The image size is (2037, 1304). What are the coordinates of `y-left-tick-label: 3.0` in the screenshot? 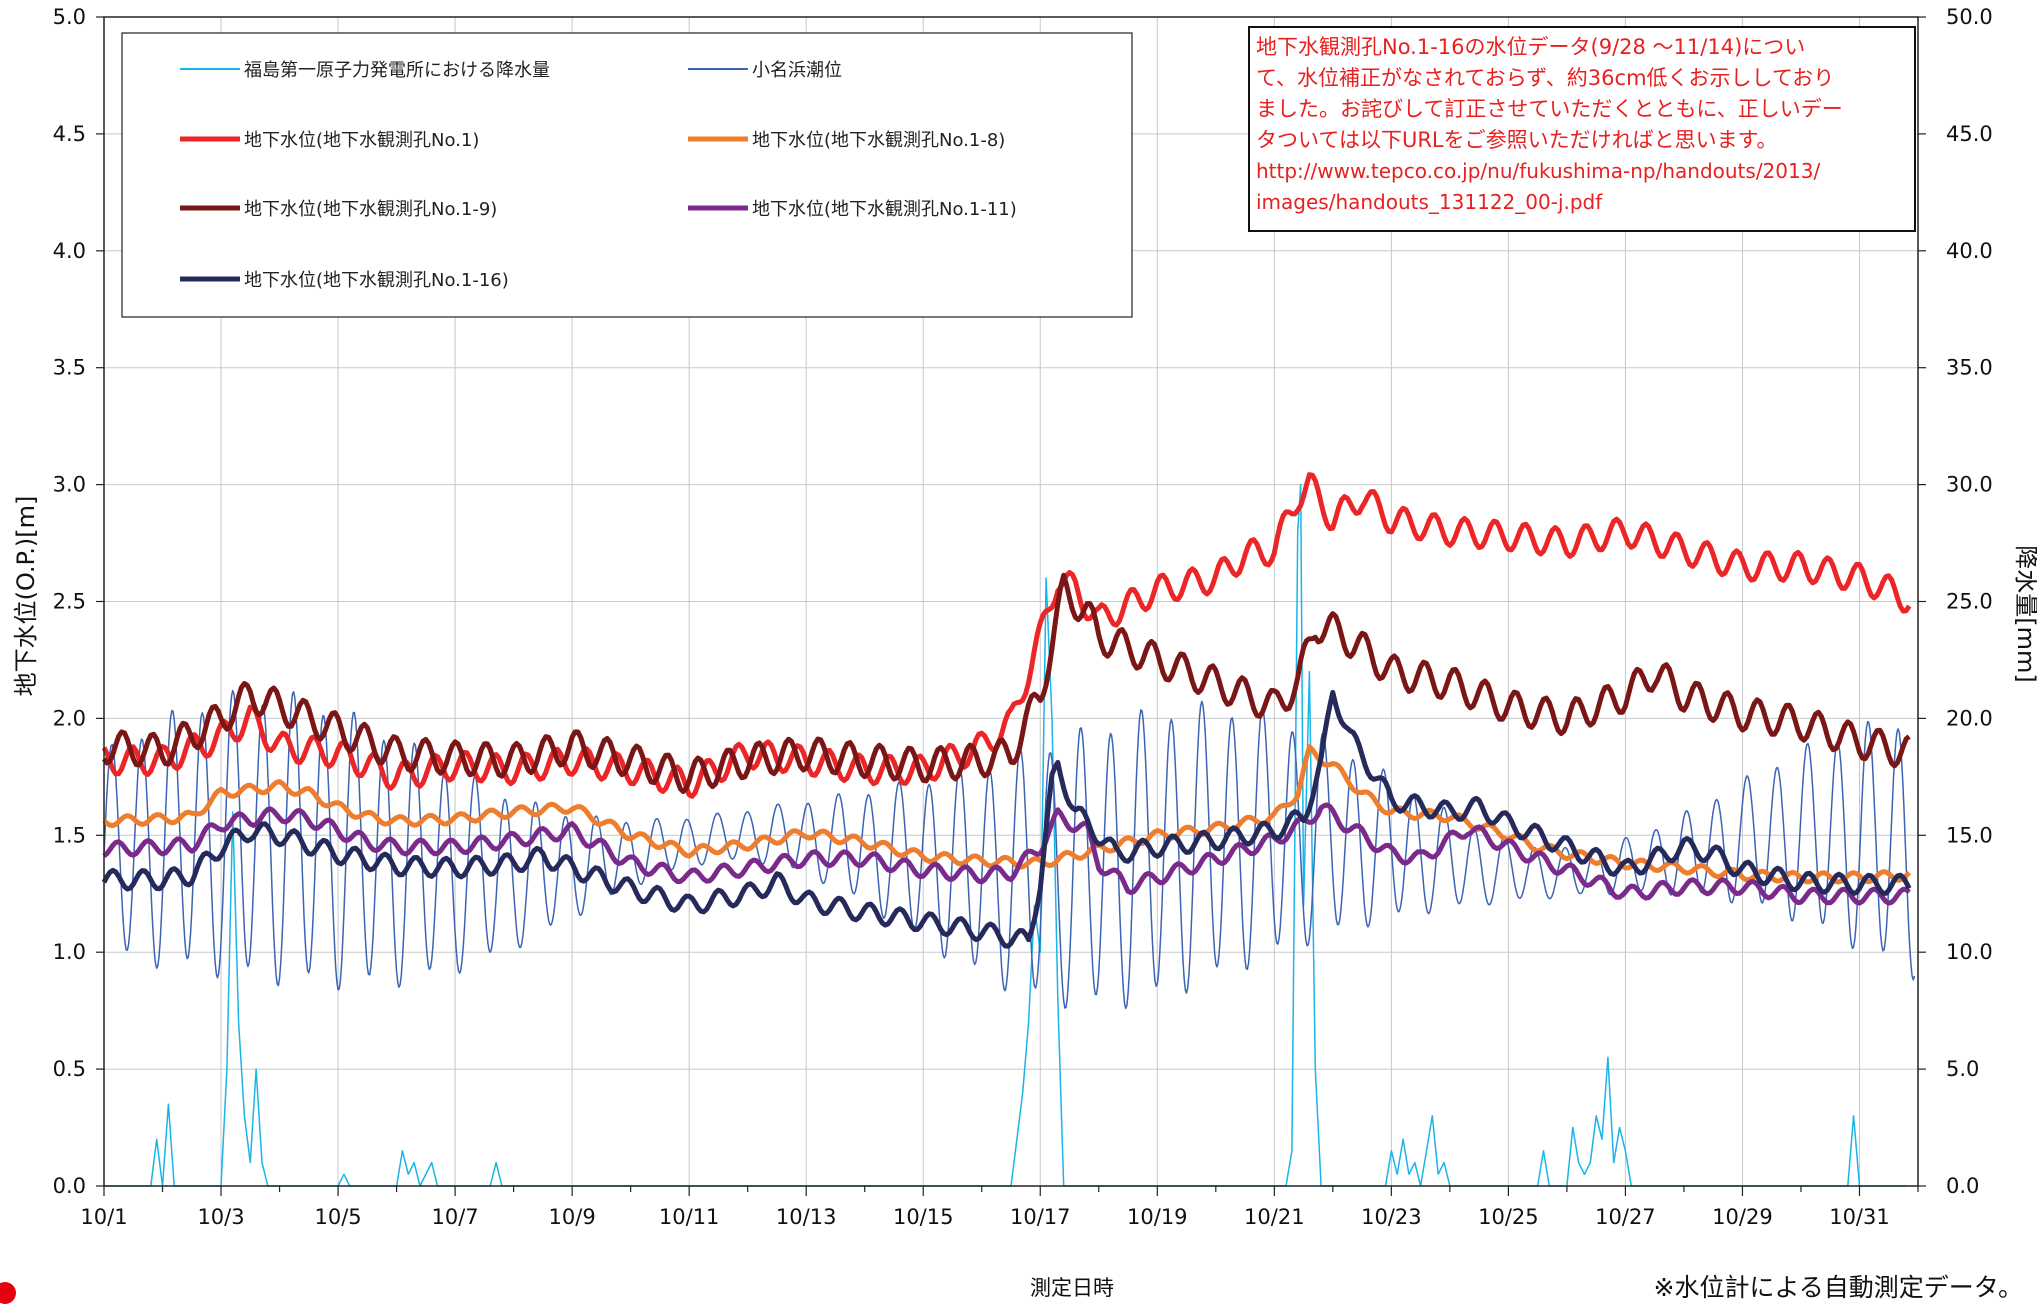 It's located at (69, 485).